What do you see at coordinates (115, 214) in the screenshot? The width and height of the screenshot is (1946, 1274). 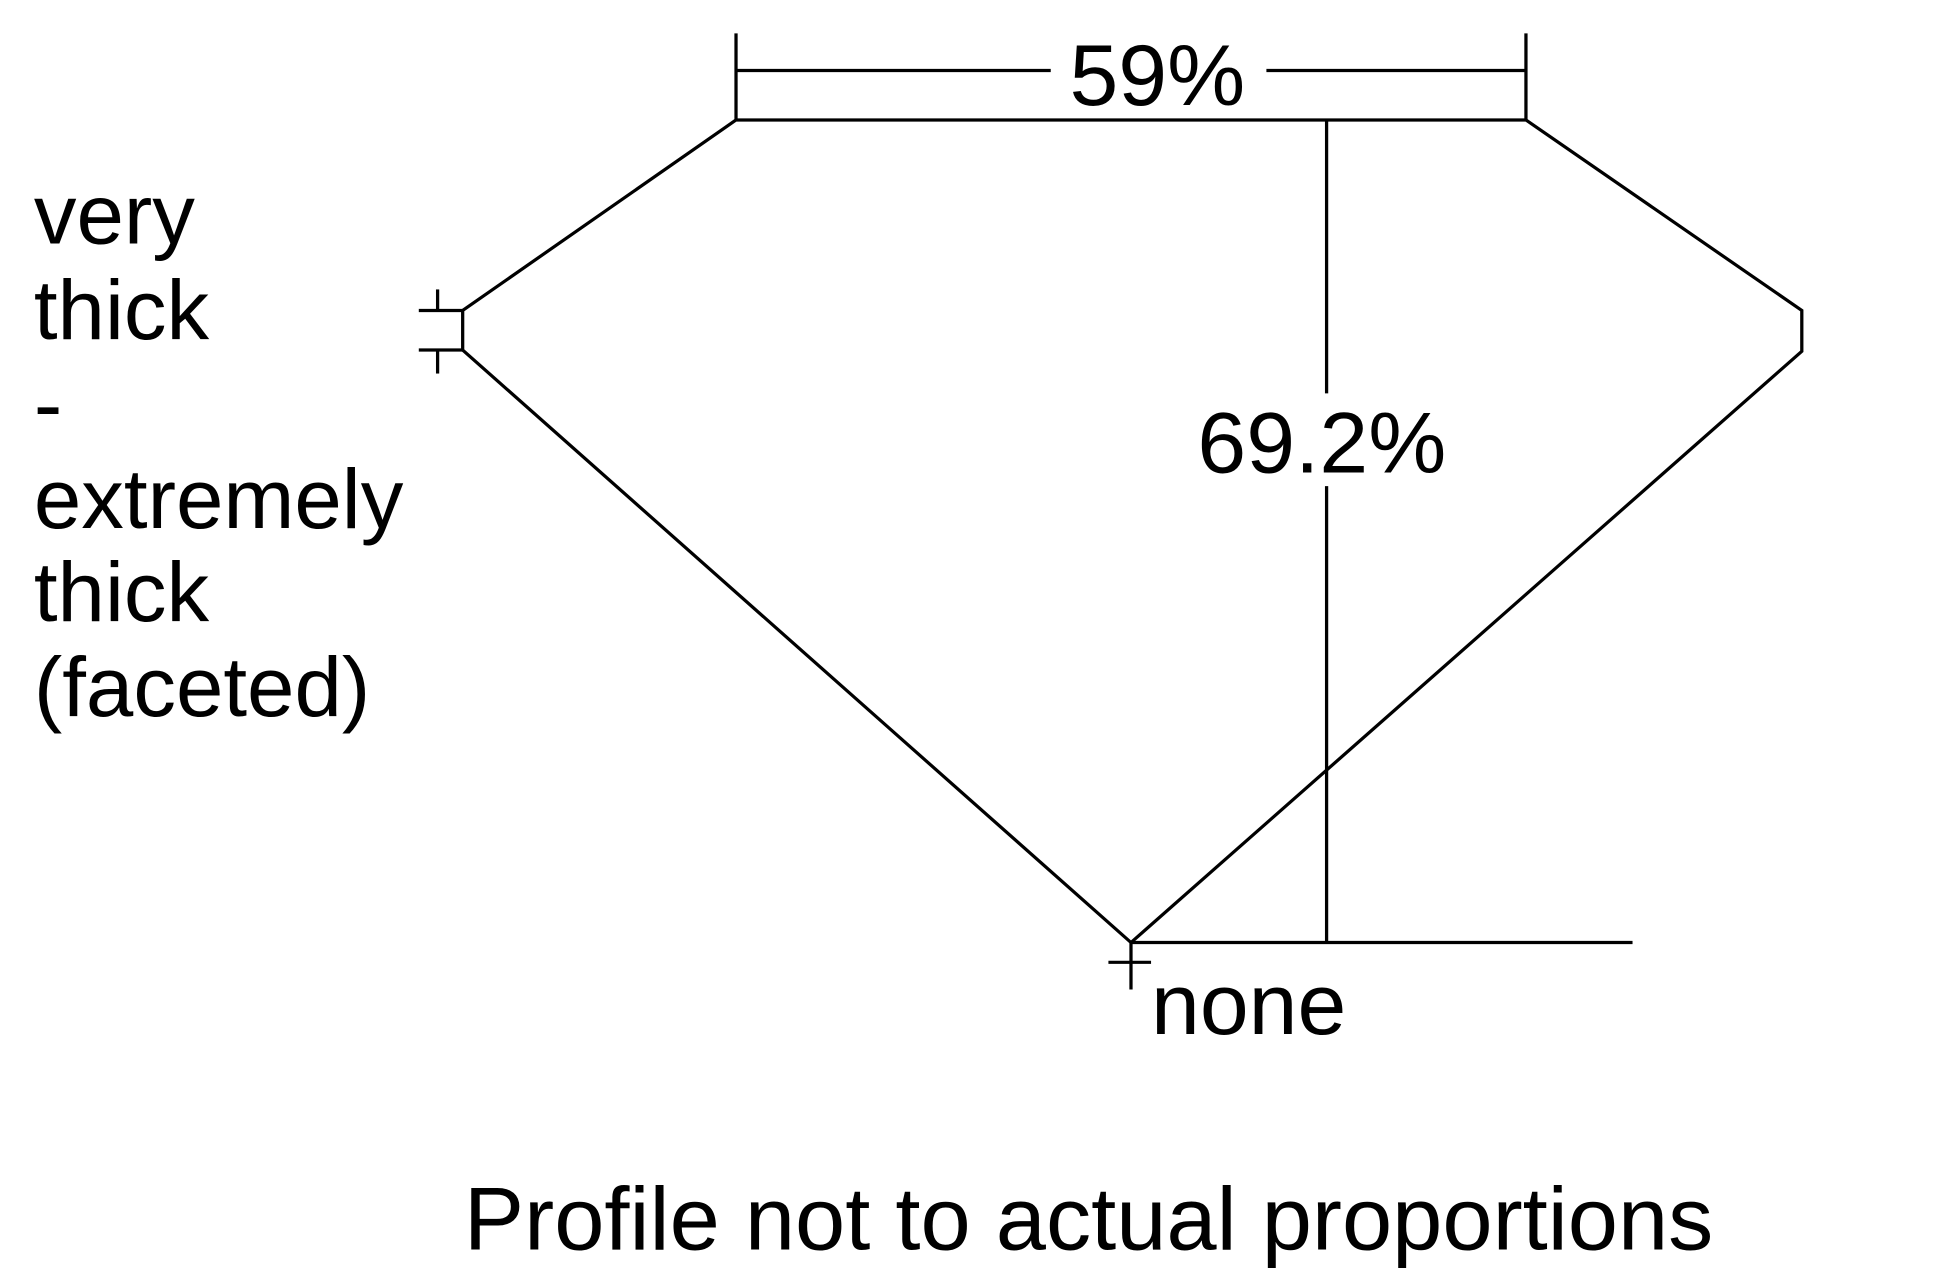 I see `girdle-label-line: very` at bounding box center [115, 214].